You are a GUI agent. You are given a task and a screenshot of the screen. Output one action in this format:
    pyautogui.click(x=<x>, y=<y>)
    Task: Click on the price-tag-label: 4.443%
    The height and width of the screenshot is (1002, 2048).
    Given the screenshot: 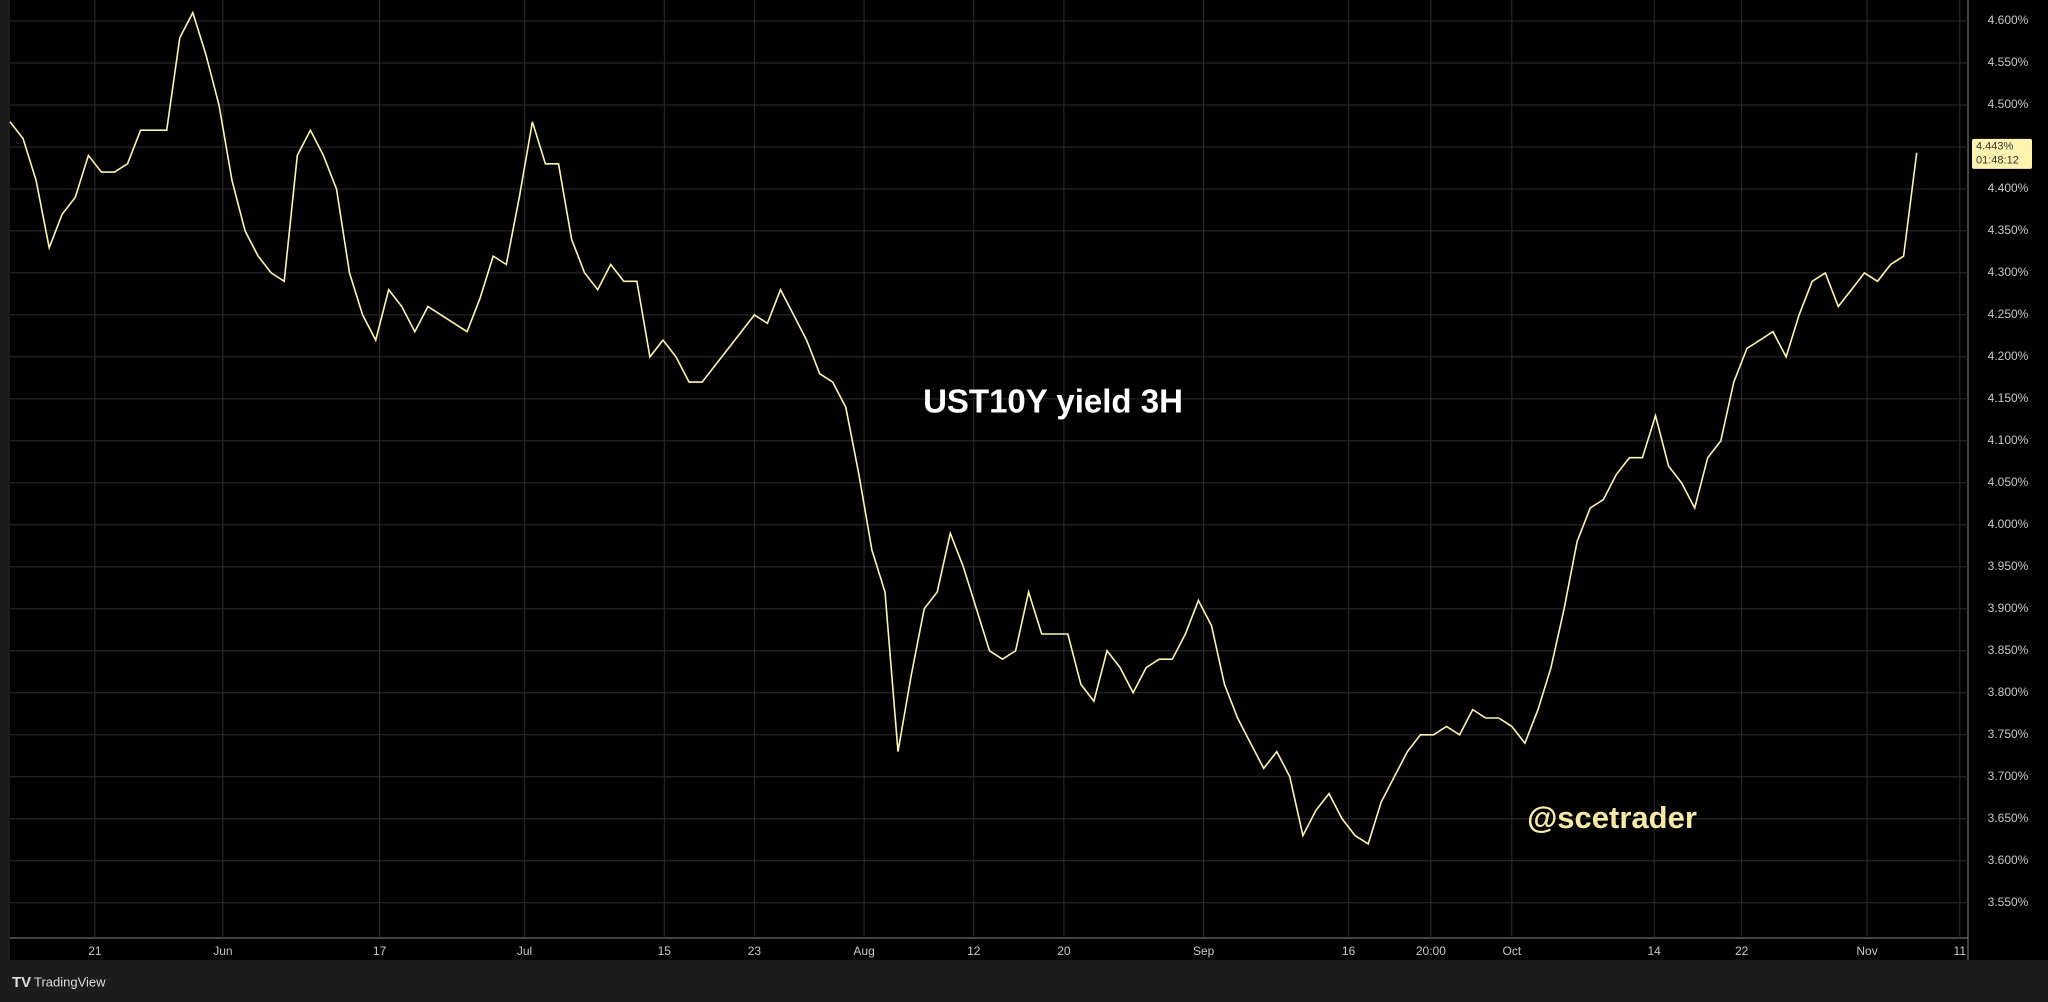 What is the action you would take?
    pyautogui.click(x=1995, y=147)
    